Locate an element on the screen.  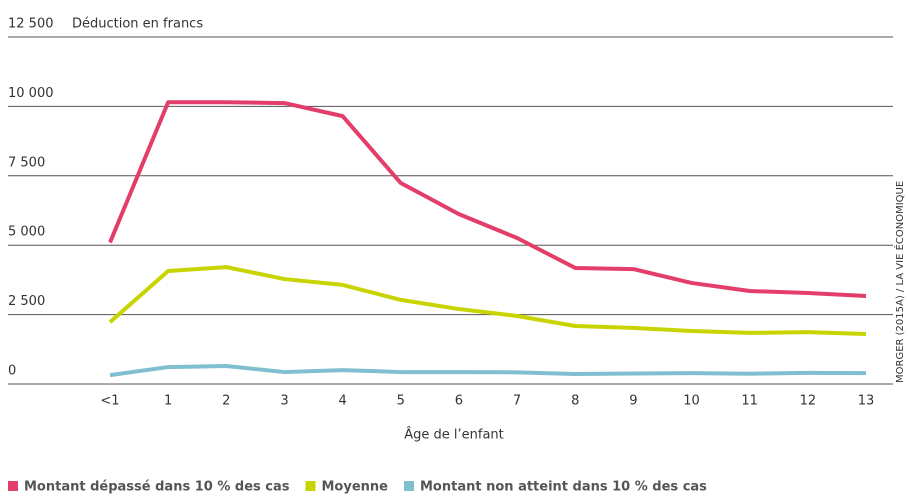
x-tick-label: 2 is located at coordinates (226, 401).